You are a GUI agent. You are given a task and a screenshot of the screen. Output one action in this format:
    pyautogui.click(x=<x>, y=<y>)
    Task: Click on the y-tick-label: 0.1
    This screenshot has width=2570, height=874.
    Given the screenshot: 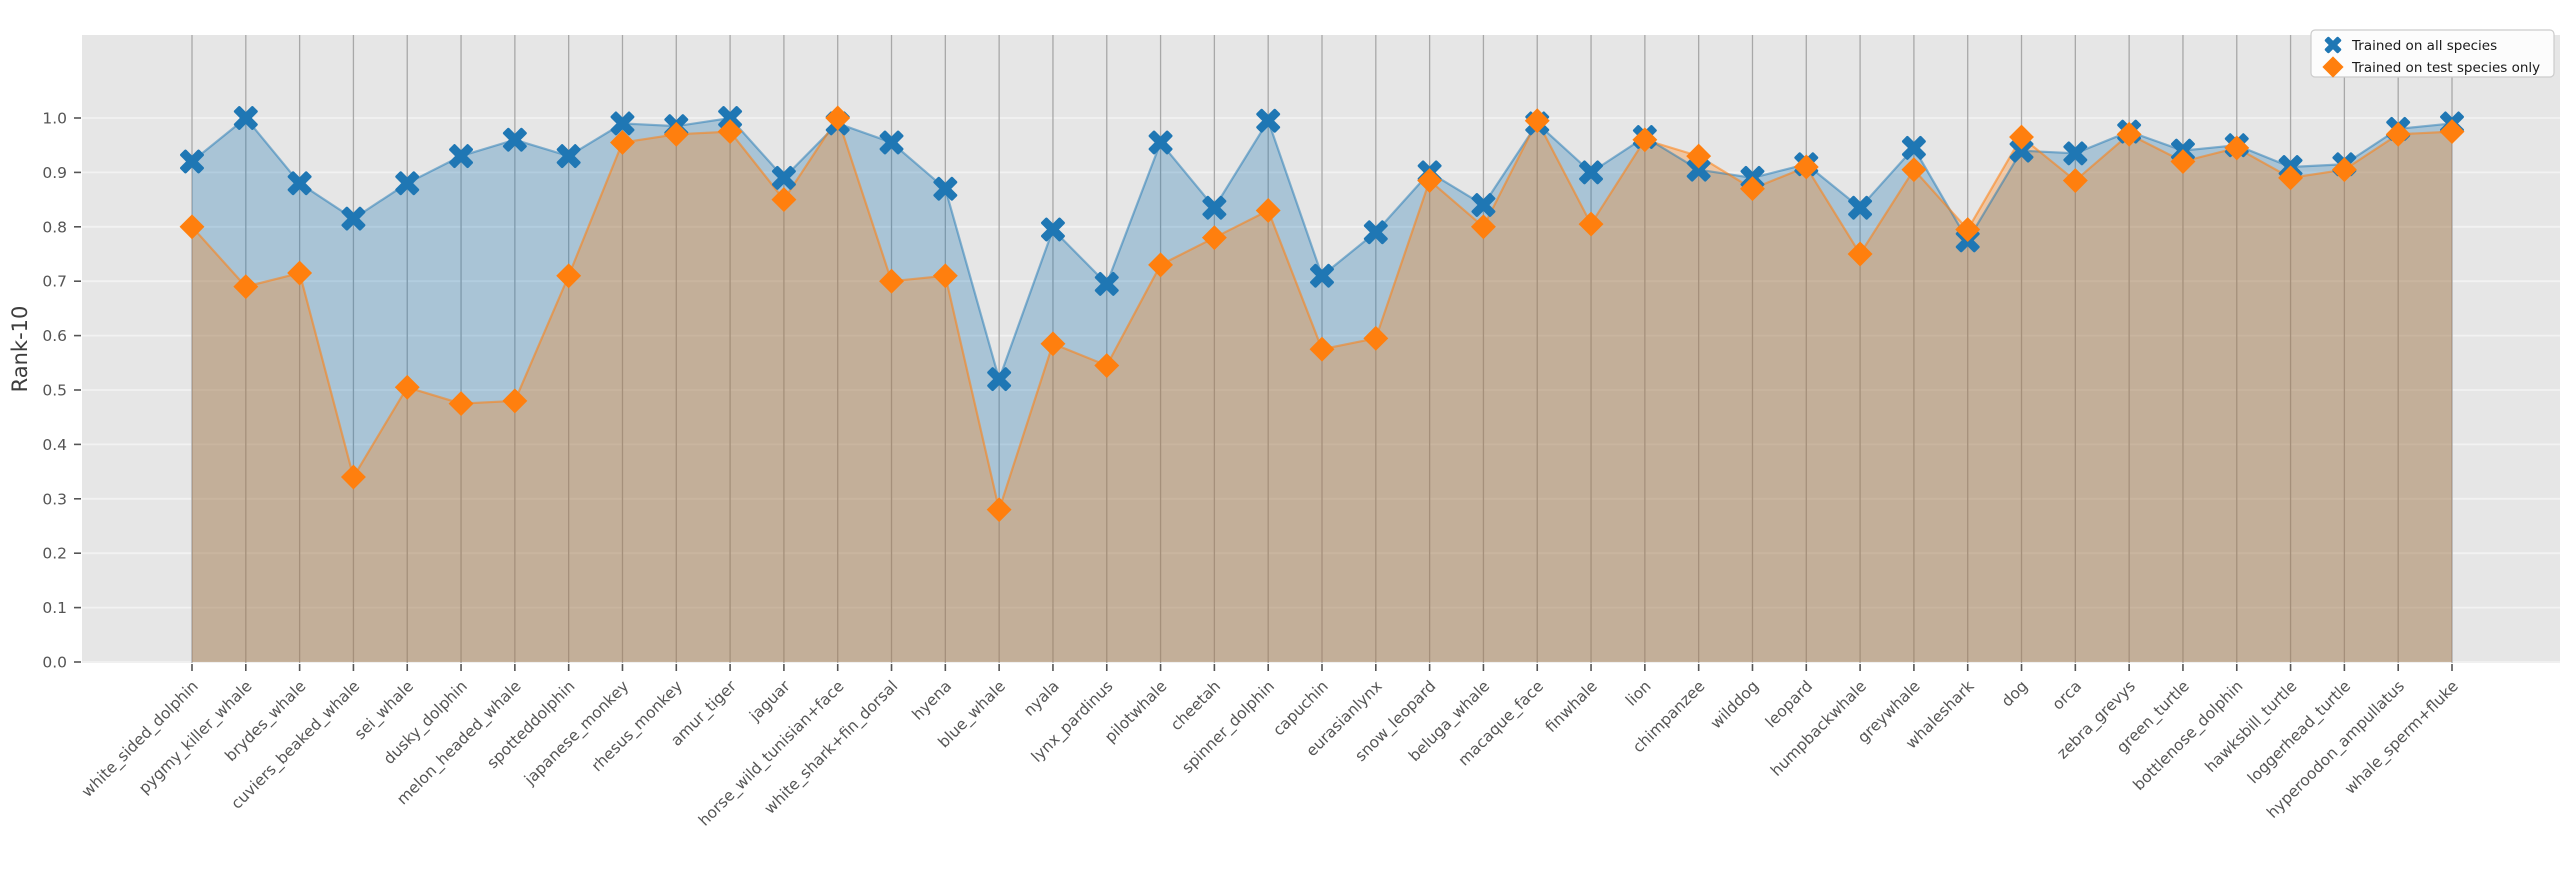 What is the action you would take?
    pyautogui.click(x=54, y=608)
    